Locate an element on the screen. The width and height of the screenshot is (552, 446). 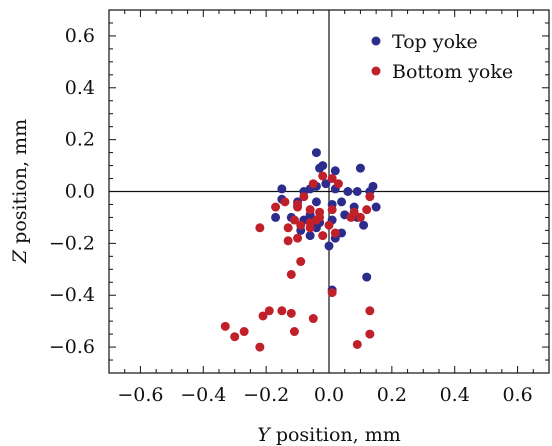
data-points is located at coordinates (300, 250).